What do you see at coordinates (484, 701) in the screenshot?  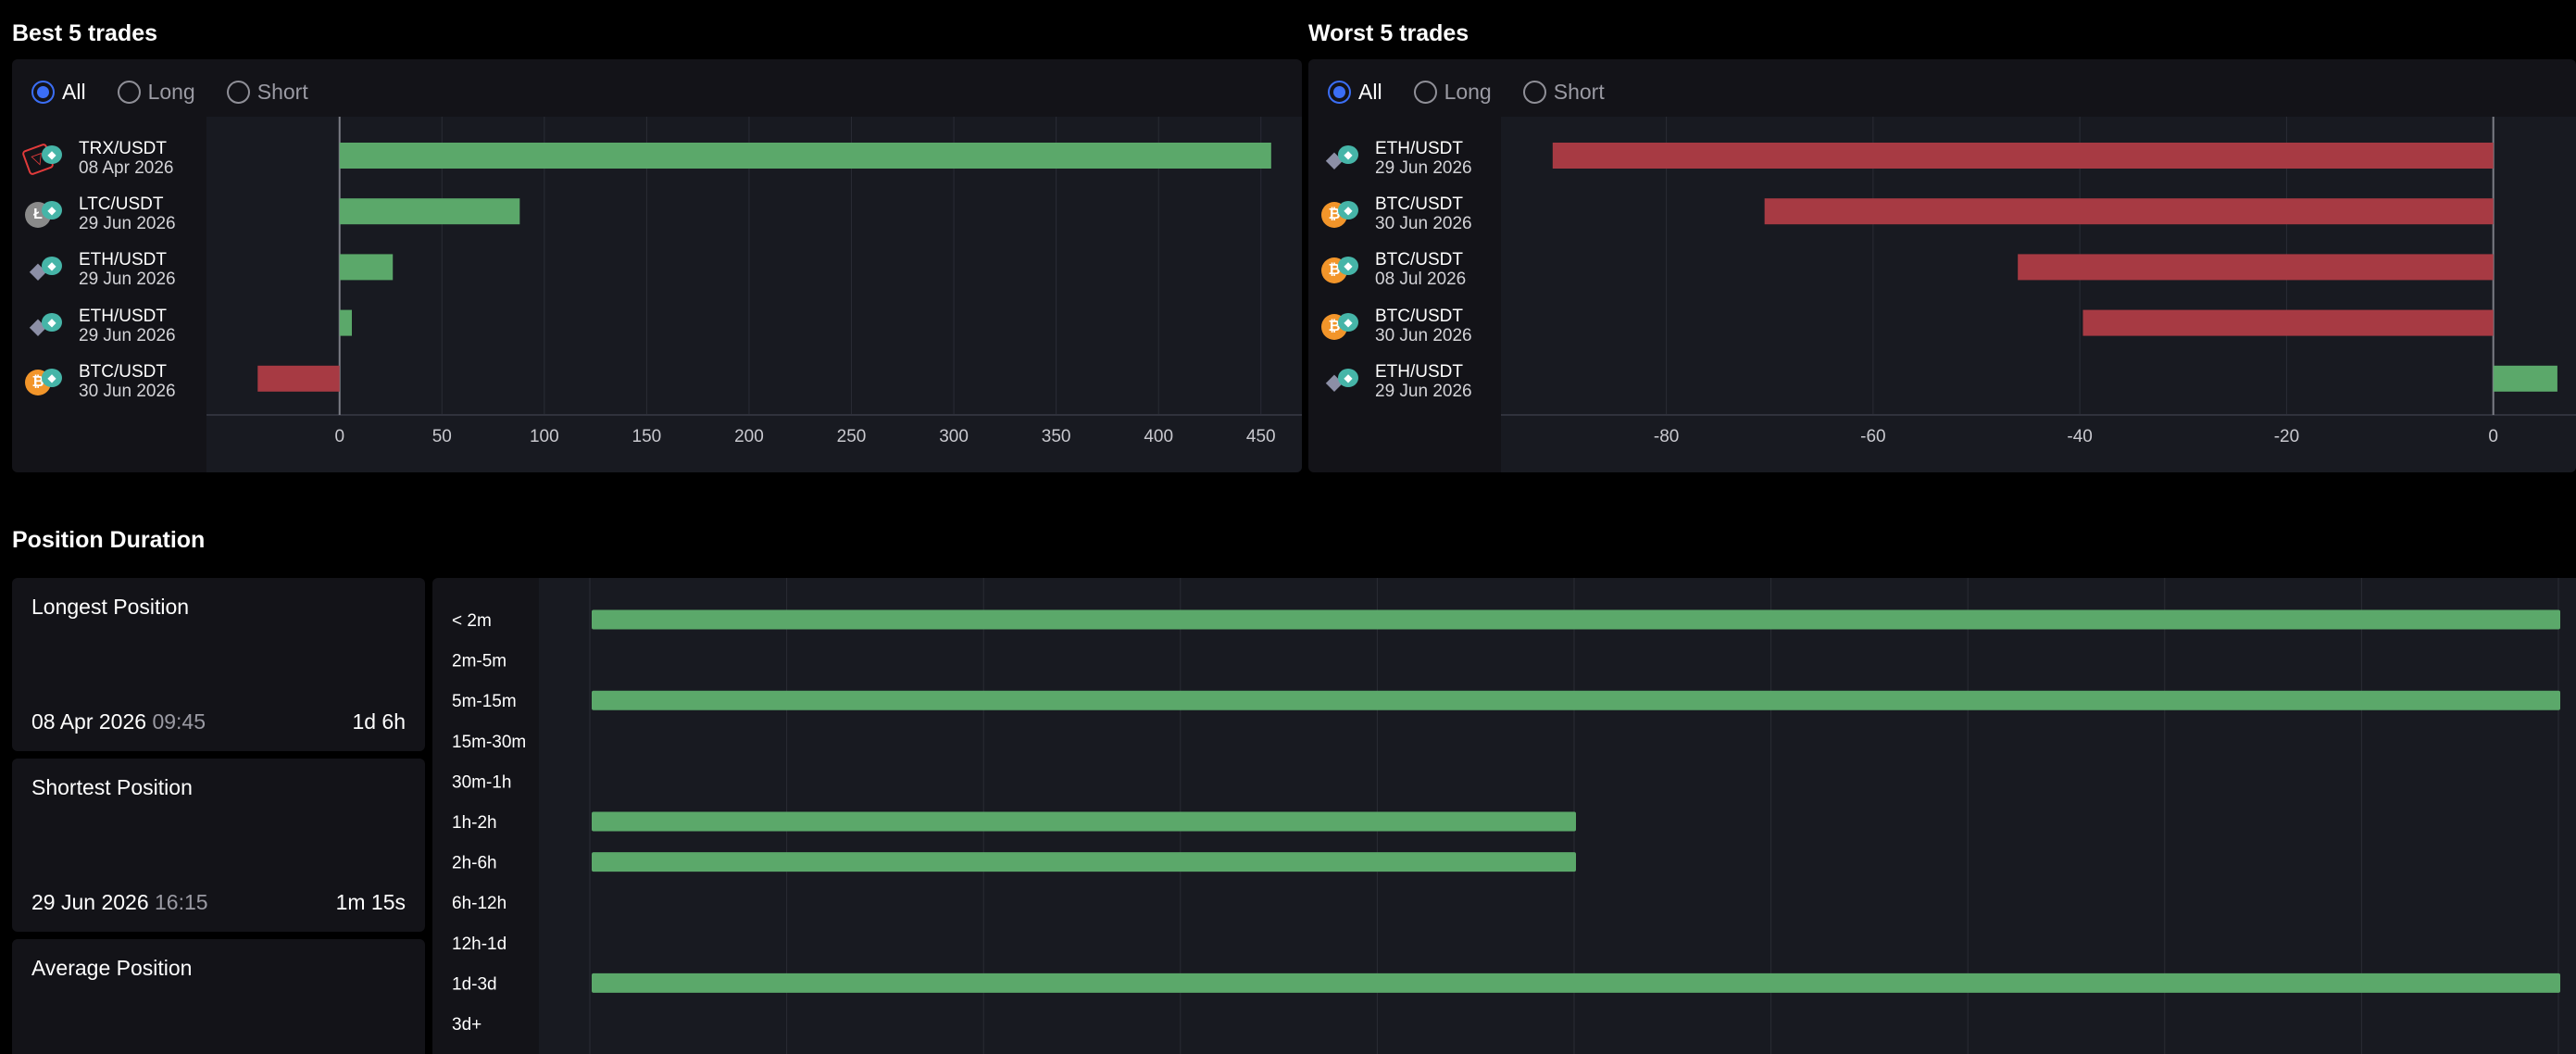 I see `duration-category-label: 5m-15m` at bounding box center [484, 701].